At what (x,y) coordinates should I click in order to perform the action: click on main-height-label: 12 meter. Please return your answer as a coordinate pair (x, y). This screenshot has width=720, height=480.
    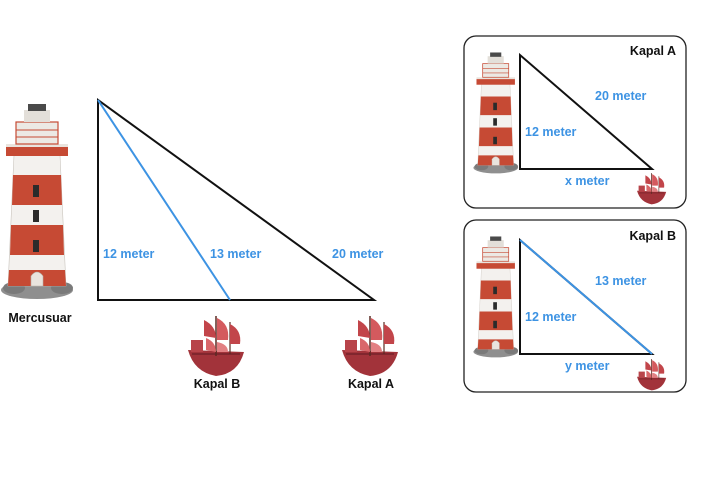
    Looking at the image, I should click on (129, 254).